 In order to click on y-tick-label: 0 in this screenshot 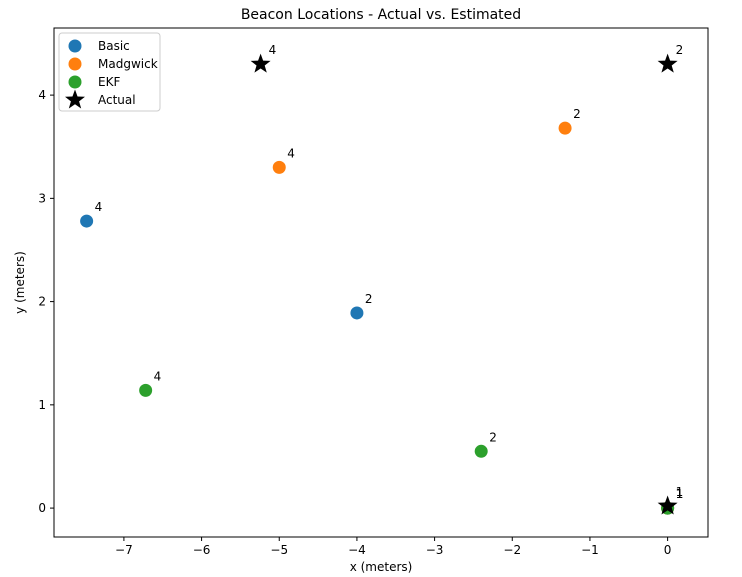, I will do `click(42, 508)`.